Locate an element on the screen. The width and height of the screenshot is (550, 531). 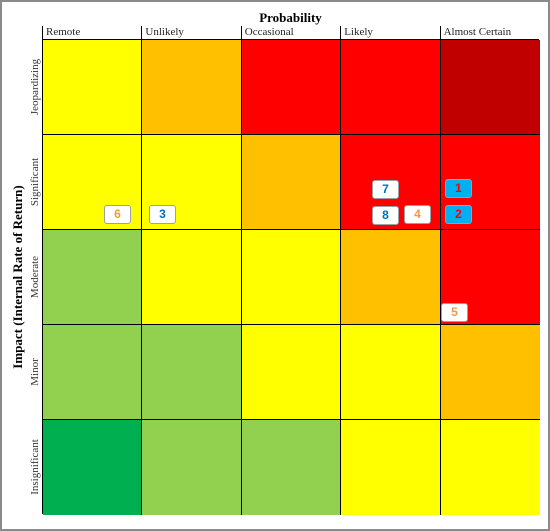
cell-r0-c1 is located at coordinates (192, 87).